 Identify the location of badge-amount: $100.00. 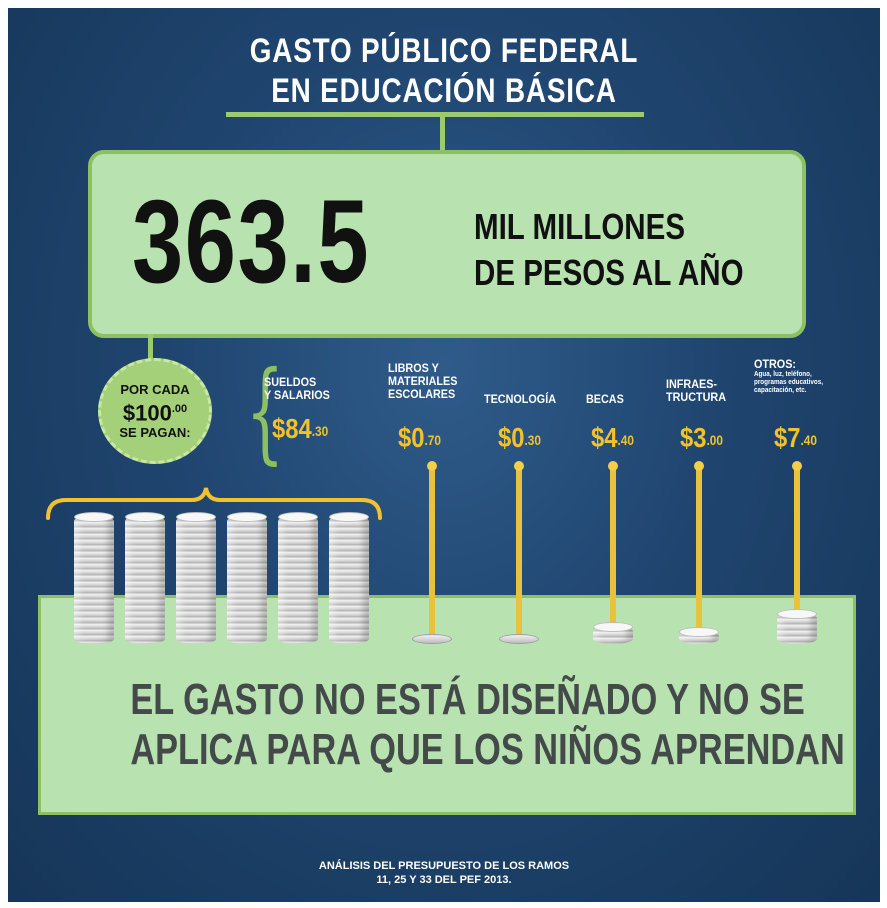
(155, 411).